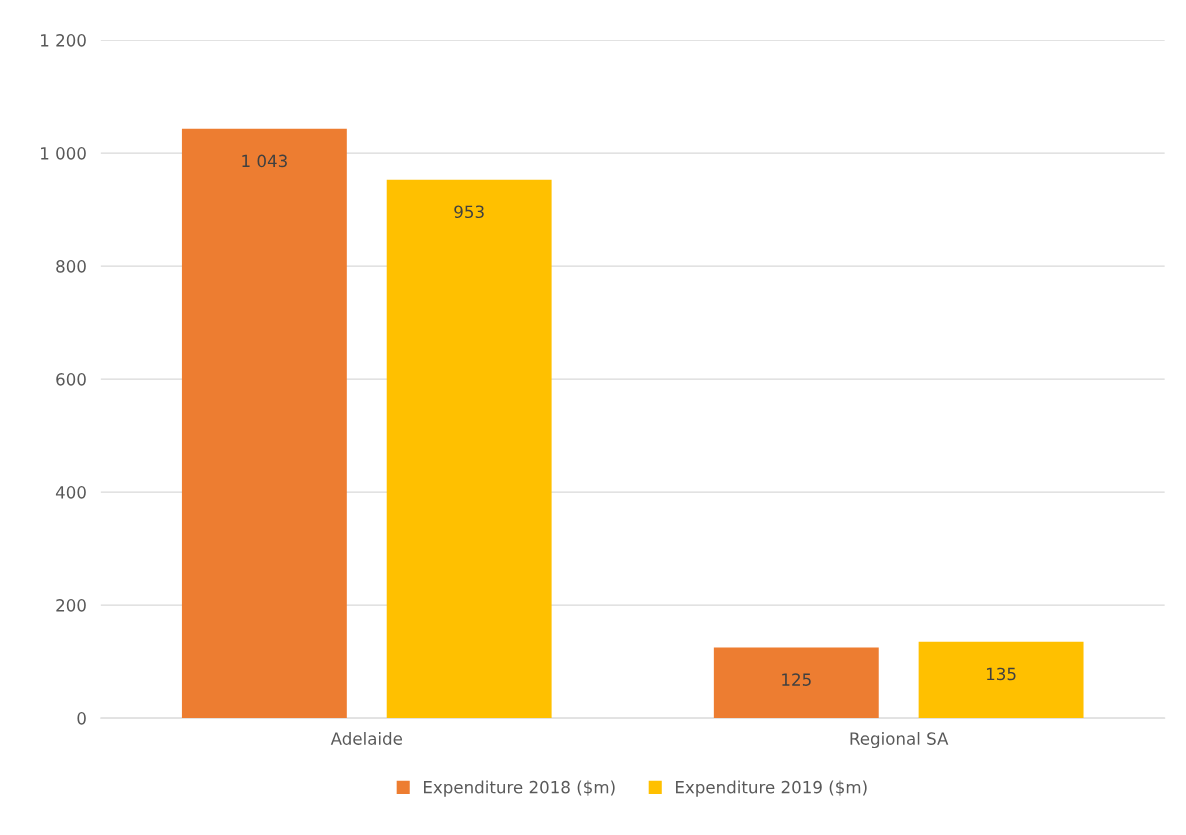 The height and width of the screenshot is (835, 1186). What do you see at coordinates (71, 605) in the screenshot?
I see `y-tick-label: 200` at bounding box center [71, 605].